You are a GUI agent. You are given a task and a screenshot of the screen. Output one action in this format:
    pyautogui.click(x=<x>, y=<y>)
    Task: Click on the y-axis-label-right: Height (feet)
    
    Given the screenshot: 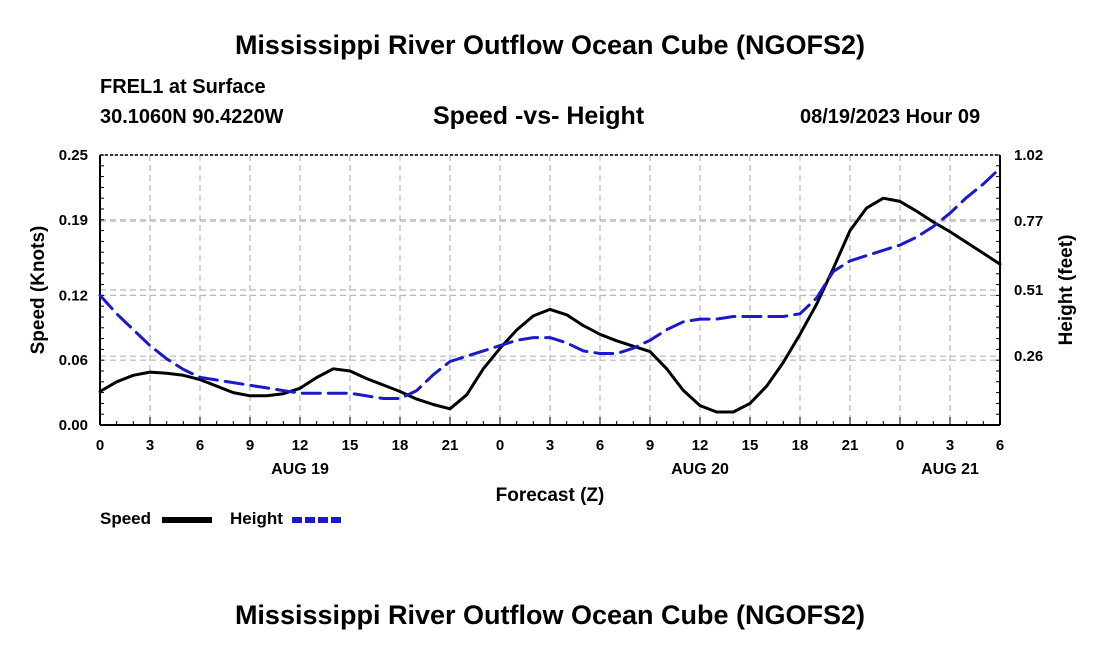 What is the action you would take?
    pyautogui.click(x=1066, y=290)
    